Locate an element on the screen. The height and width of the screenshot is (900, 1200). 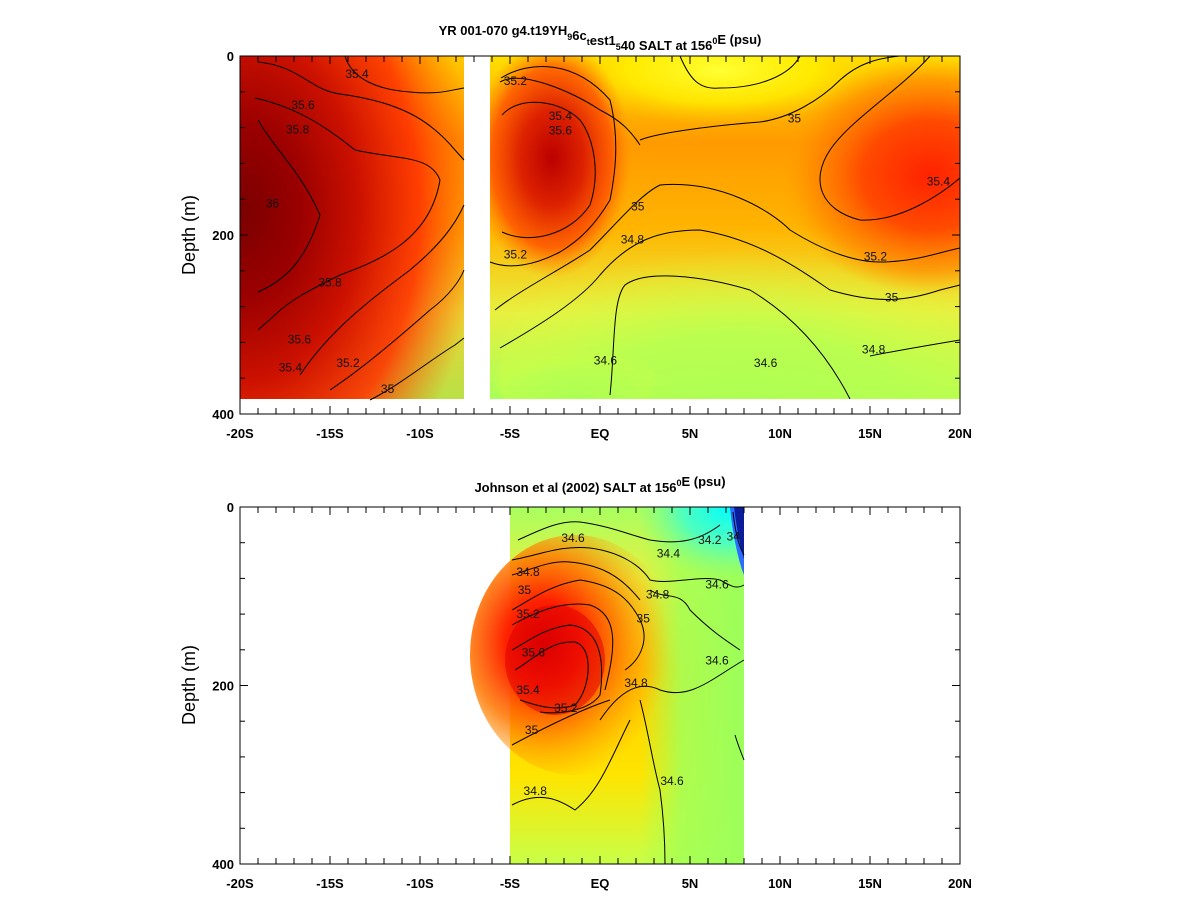
bottom-x-tick-labels: -20S -15S -10S -5S EQ 5N 10N 15N 20N is located at coordinates (599, 883).